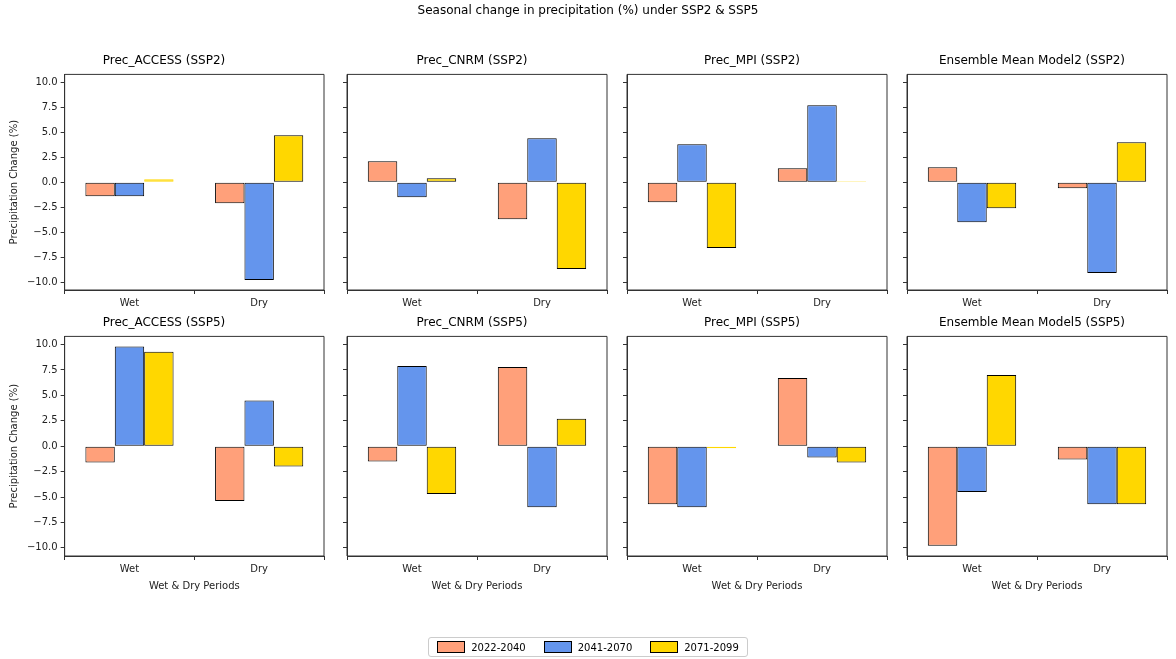  What do you see at coordinates (605, 647) in the screenshot?
I see `legend-label: 2041-2070` at bounding box center [605, 647].